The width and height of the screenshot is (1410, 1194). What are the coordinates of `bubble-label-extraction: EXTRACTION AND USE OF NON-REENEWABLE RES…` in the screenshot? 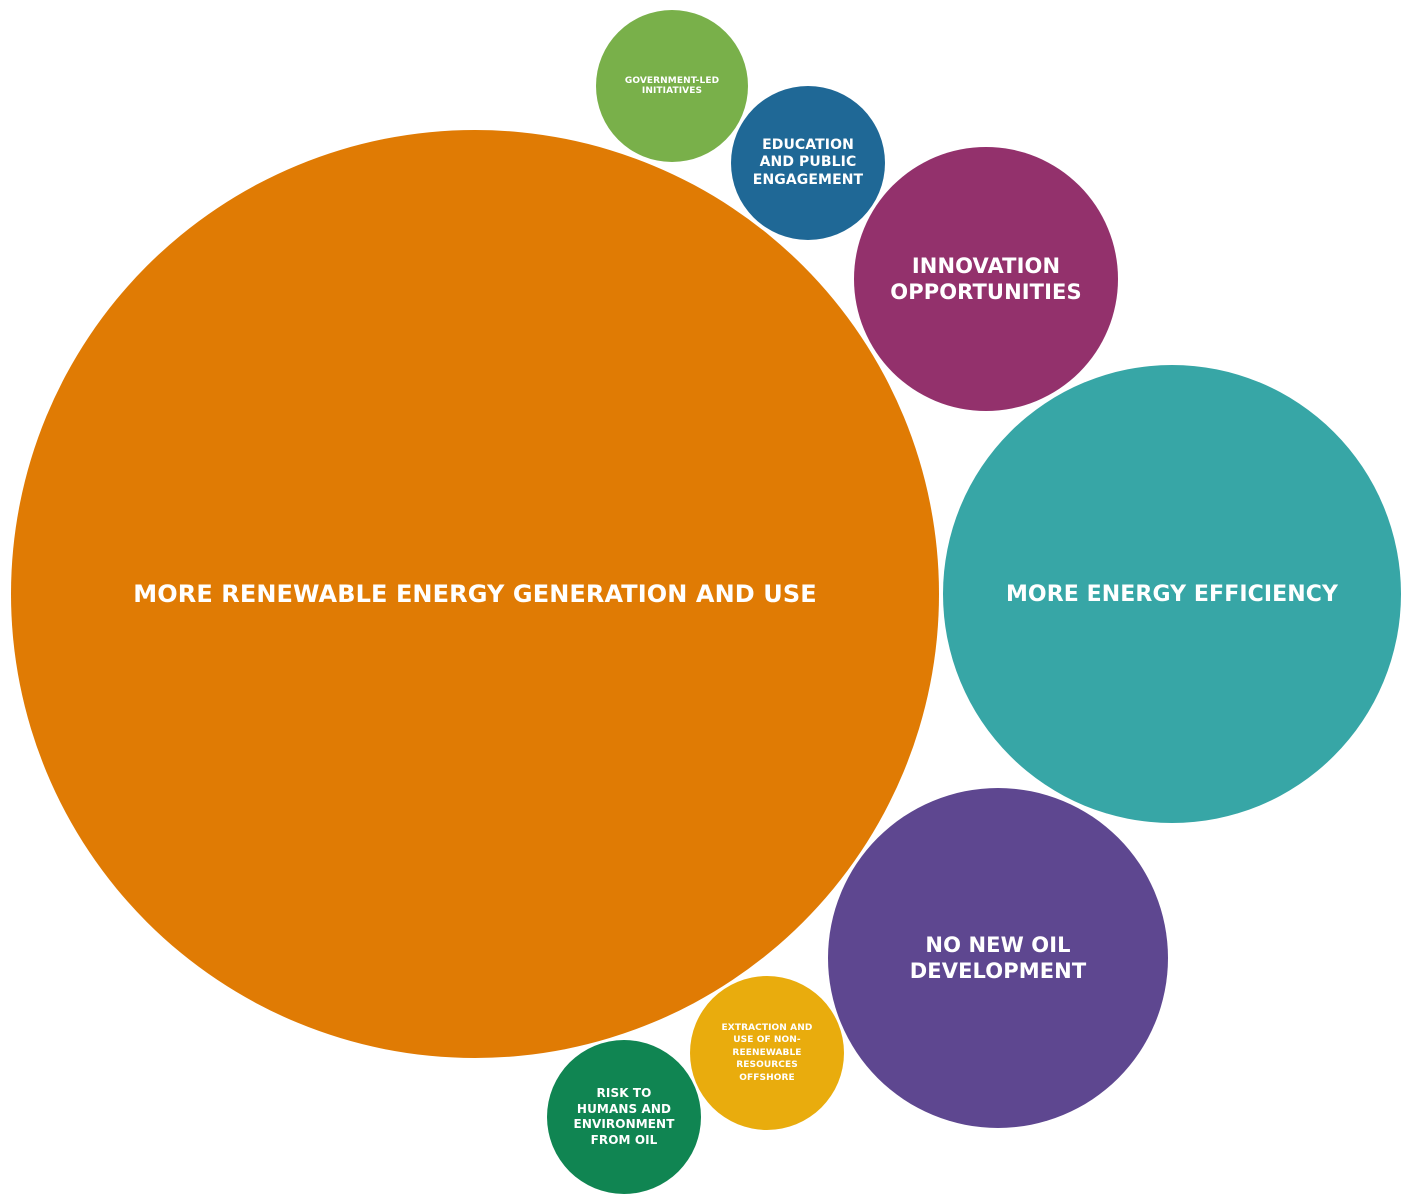 It's located at (767, 1052).